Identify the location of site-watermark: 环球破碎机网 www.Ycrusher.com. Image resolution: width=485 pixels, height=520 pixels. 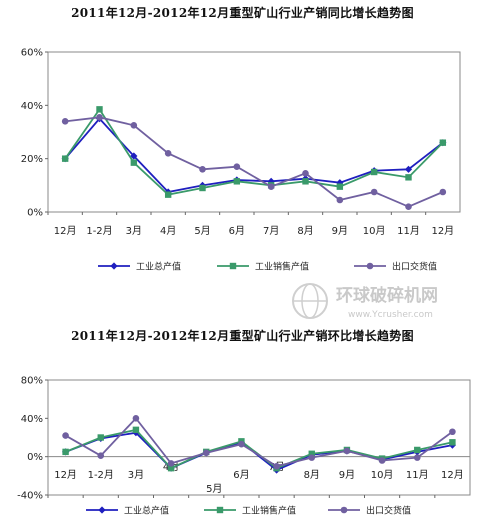
(365, 301).